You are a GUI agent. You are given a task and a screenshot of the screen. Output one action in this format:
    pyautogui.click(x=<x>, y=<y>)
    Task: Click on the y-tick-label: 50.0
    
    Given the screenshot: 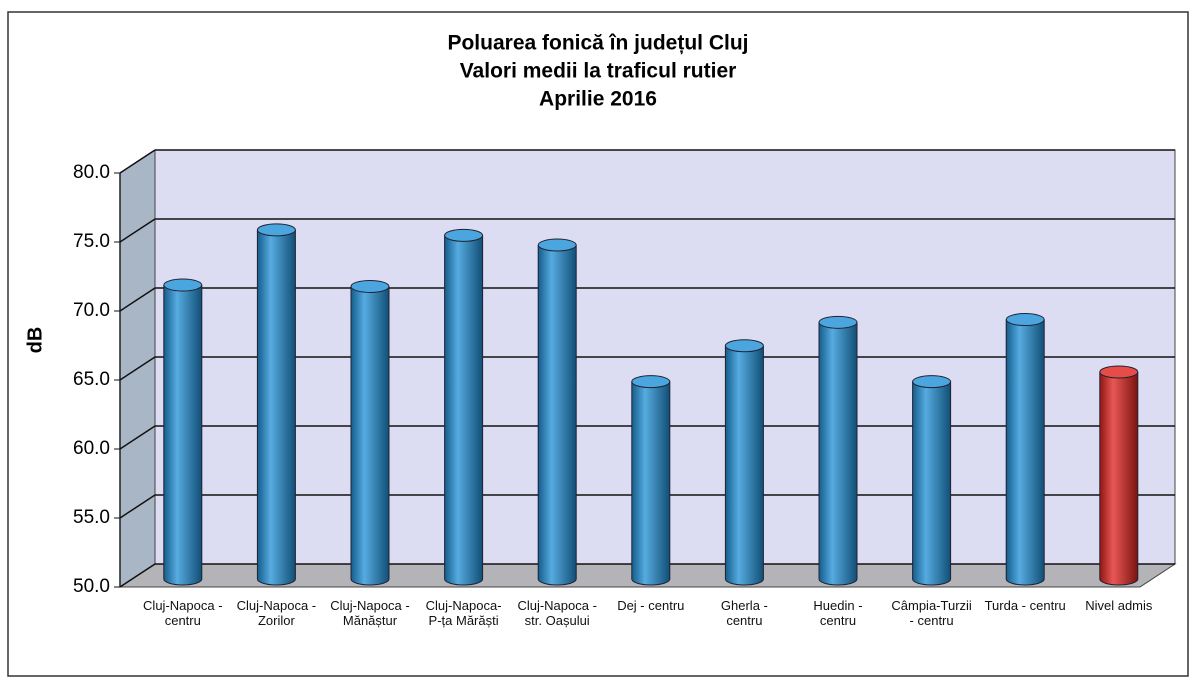 What is the action you would take?
    pyautogui.click(x=91, y=586)
    